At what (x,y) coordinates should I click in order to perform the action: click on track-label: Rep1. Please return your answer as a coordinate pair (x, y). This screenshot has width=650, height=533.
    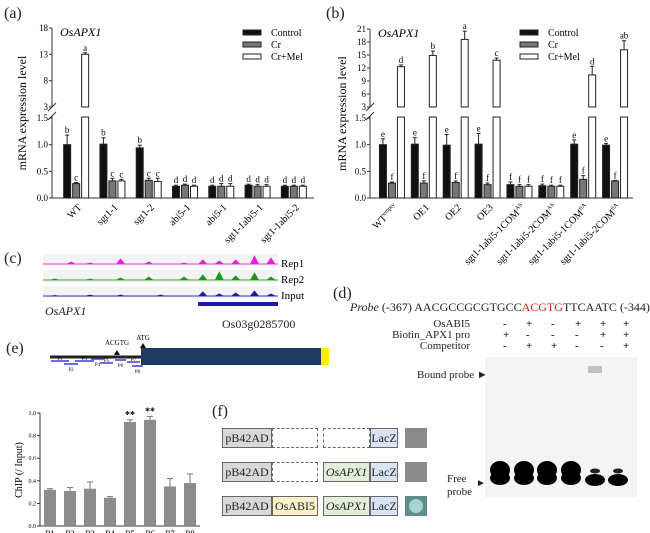
    Looking at the image, I should click on (292, 264).